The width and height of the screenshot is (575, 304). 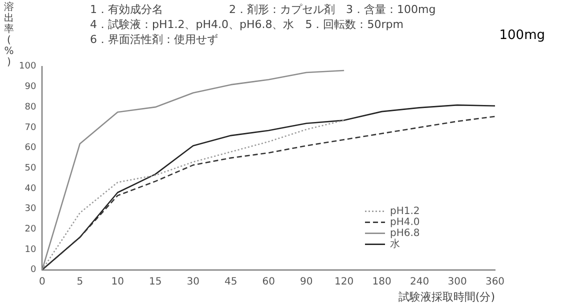 What do you see at coordinates (268, 282) in the screenshot?
I see `x-tick-label: 60` at bounding box center [268, 282].